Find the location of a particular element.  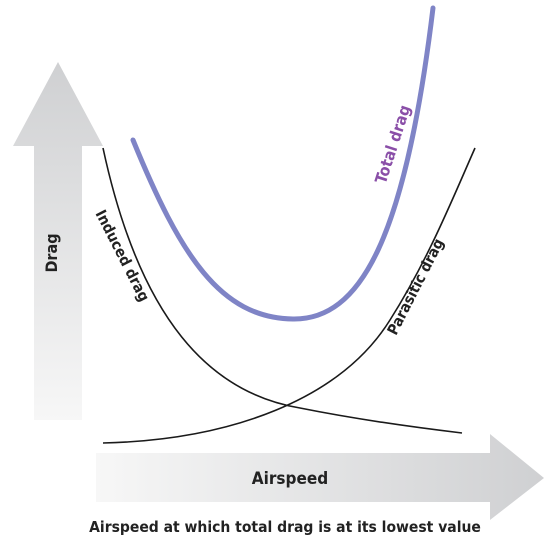

airspeed-axis-arrow is located at coordinates (320, 477).